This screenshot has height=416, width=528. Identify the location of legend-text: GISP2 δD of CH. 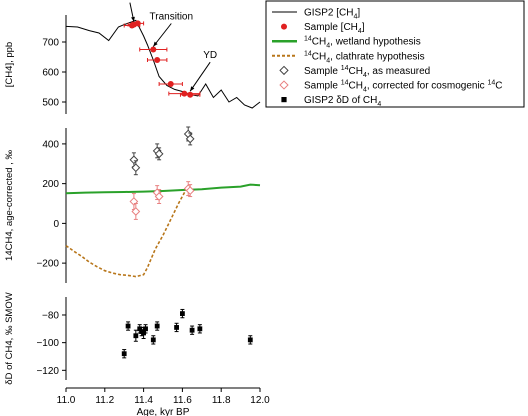
(340, 100).